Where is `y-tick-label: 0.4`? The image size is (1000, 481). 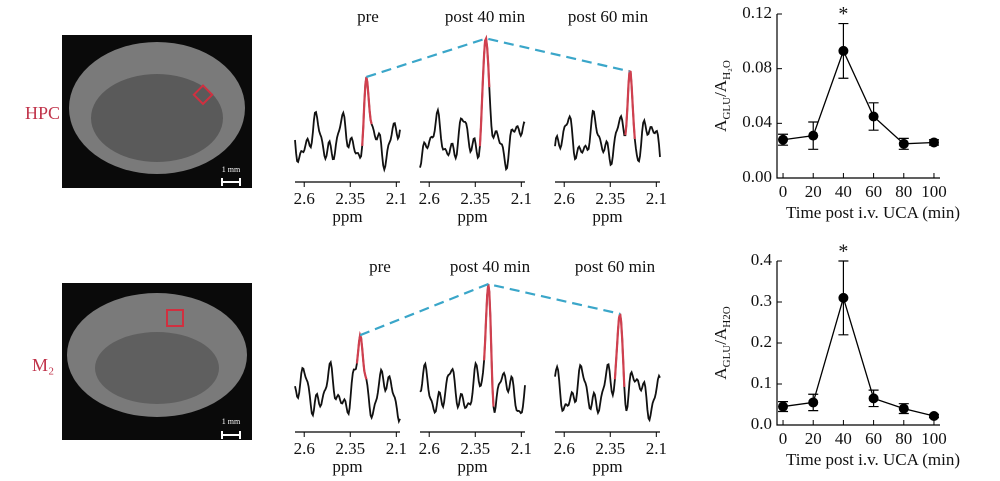
y-tick-label: 0.4 is located at coordinates (762, 259).